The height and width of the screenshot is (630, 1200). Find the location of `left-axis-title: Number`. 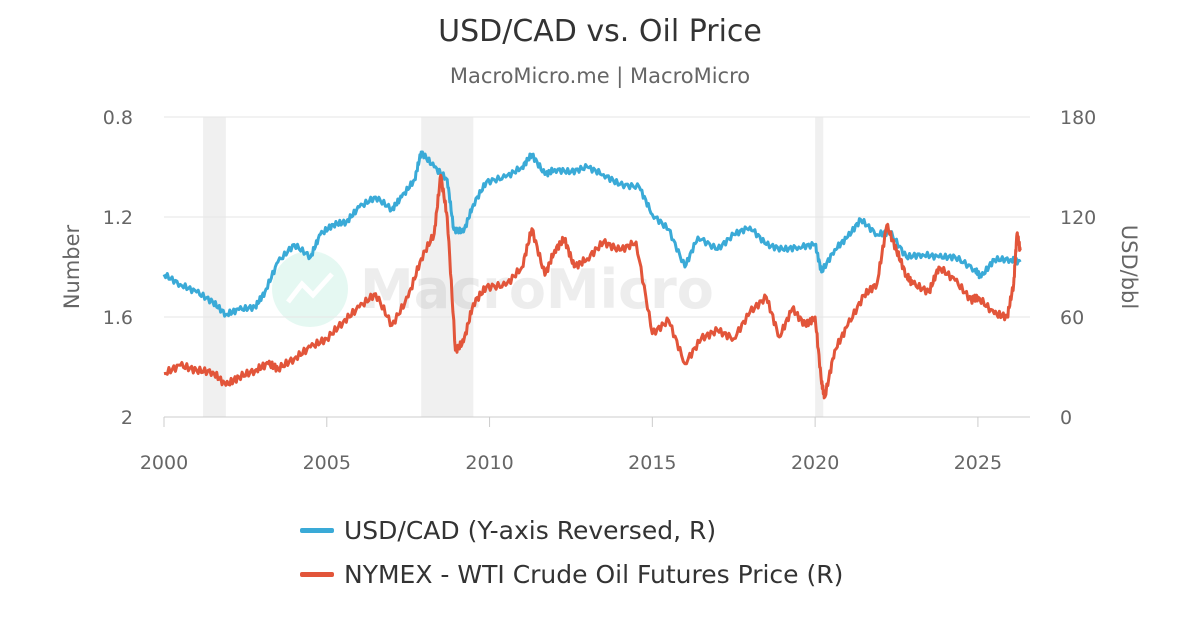

left-axis-title: Number is located at coordinates (72, 266).